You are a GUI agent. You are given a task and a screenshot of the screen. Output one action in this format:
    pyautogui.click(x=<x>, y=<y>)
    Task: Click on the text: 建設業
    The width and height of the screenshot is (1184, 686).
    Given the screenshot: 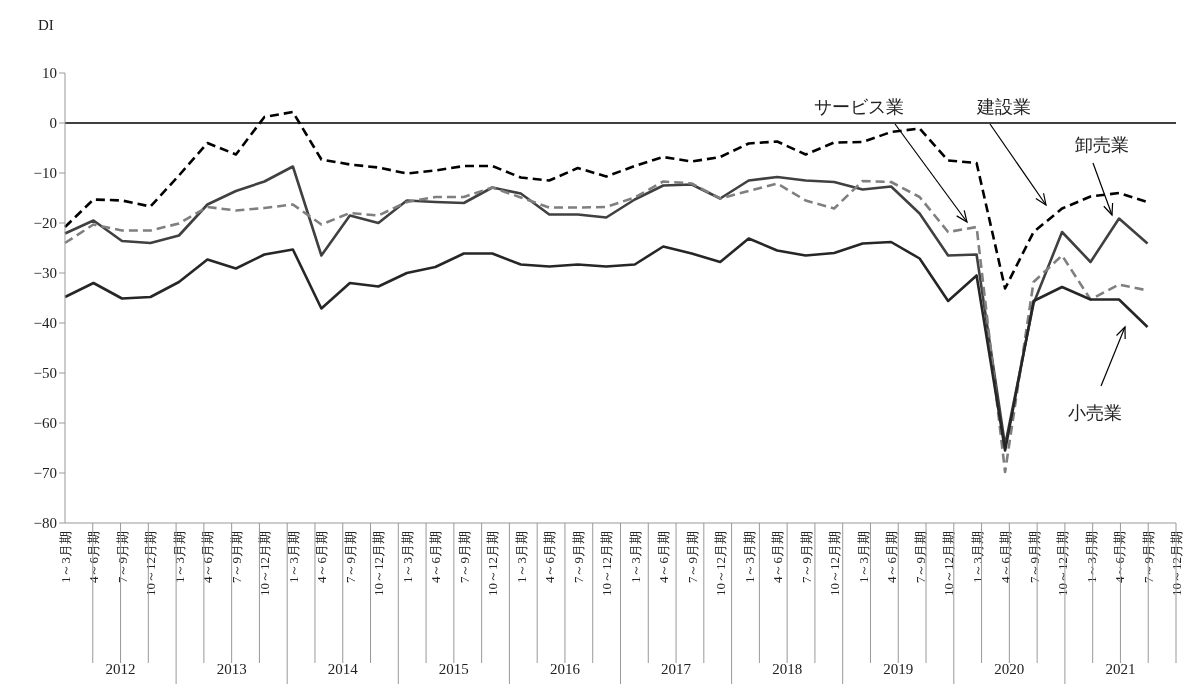 What is the action you would take?
    pyautogui.click(x=1003, y=107)
    